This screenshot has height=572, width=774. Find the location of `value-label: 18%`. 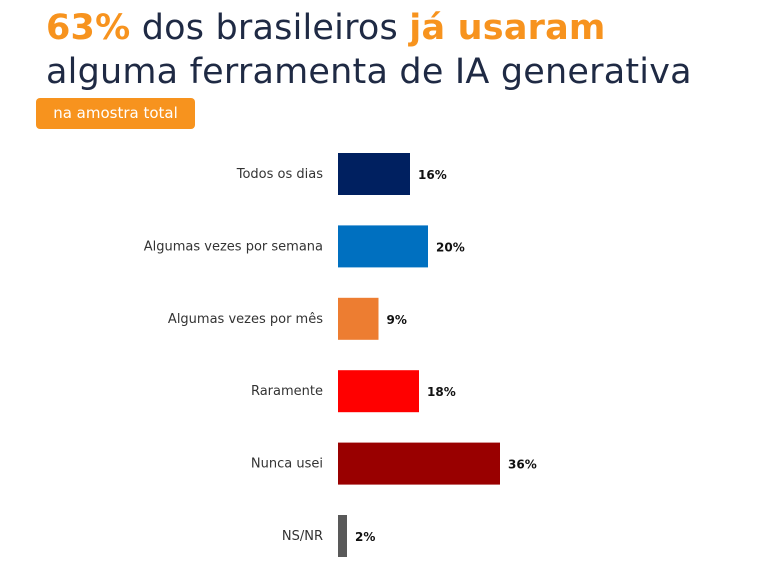

value-label: 18% is located at coordinates (441, 392).